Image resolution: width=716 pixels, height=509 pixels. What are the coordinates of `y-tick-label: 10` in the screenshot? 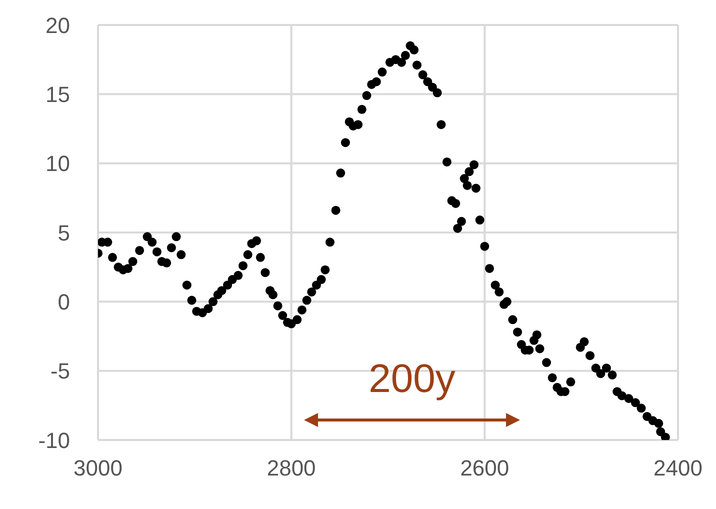 It's located at (58, 163).